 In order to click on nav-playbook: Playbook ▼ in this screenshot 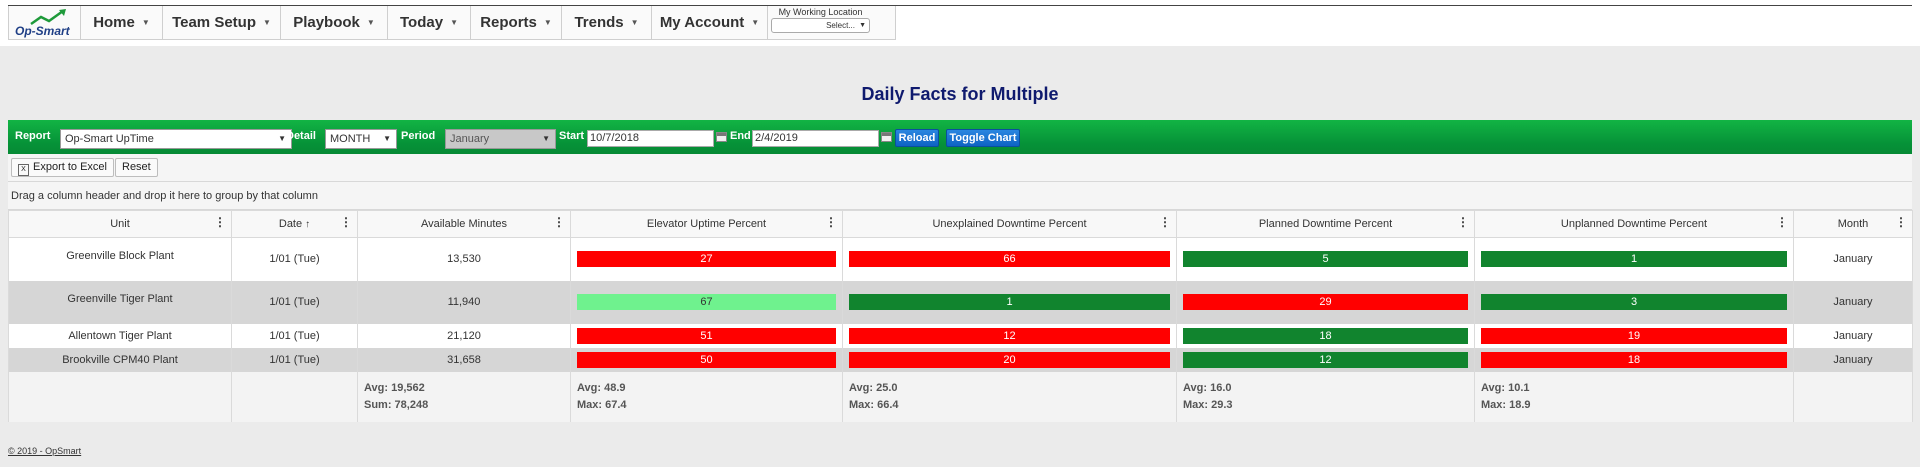, I will do `click(334, 22)`.